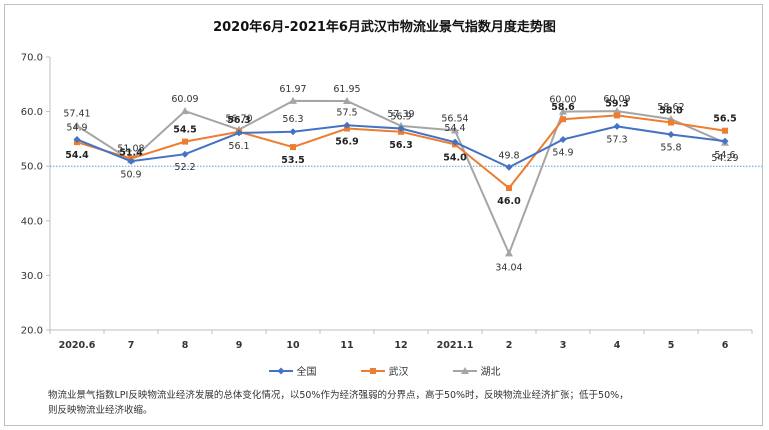  Describe the element at coordinates (76, 114) in the screenshot. I see `data-label-湖北: 57.41` at that location.